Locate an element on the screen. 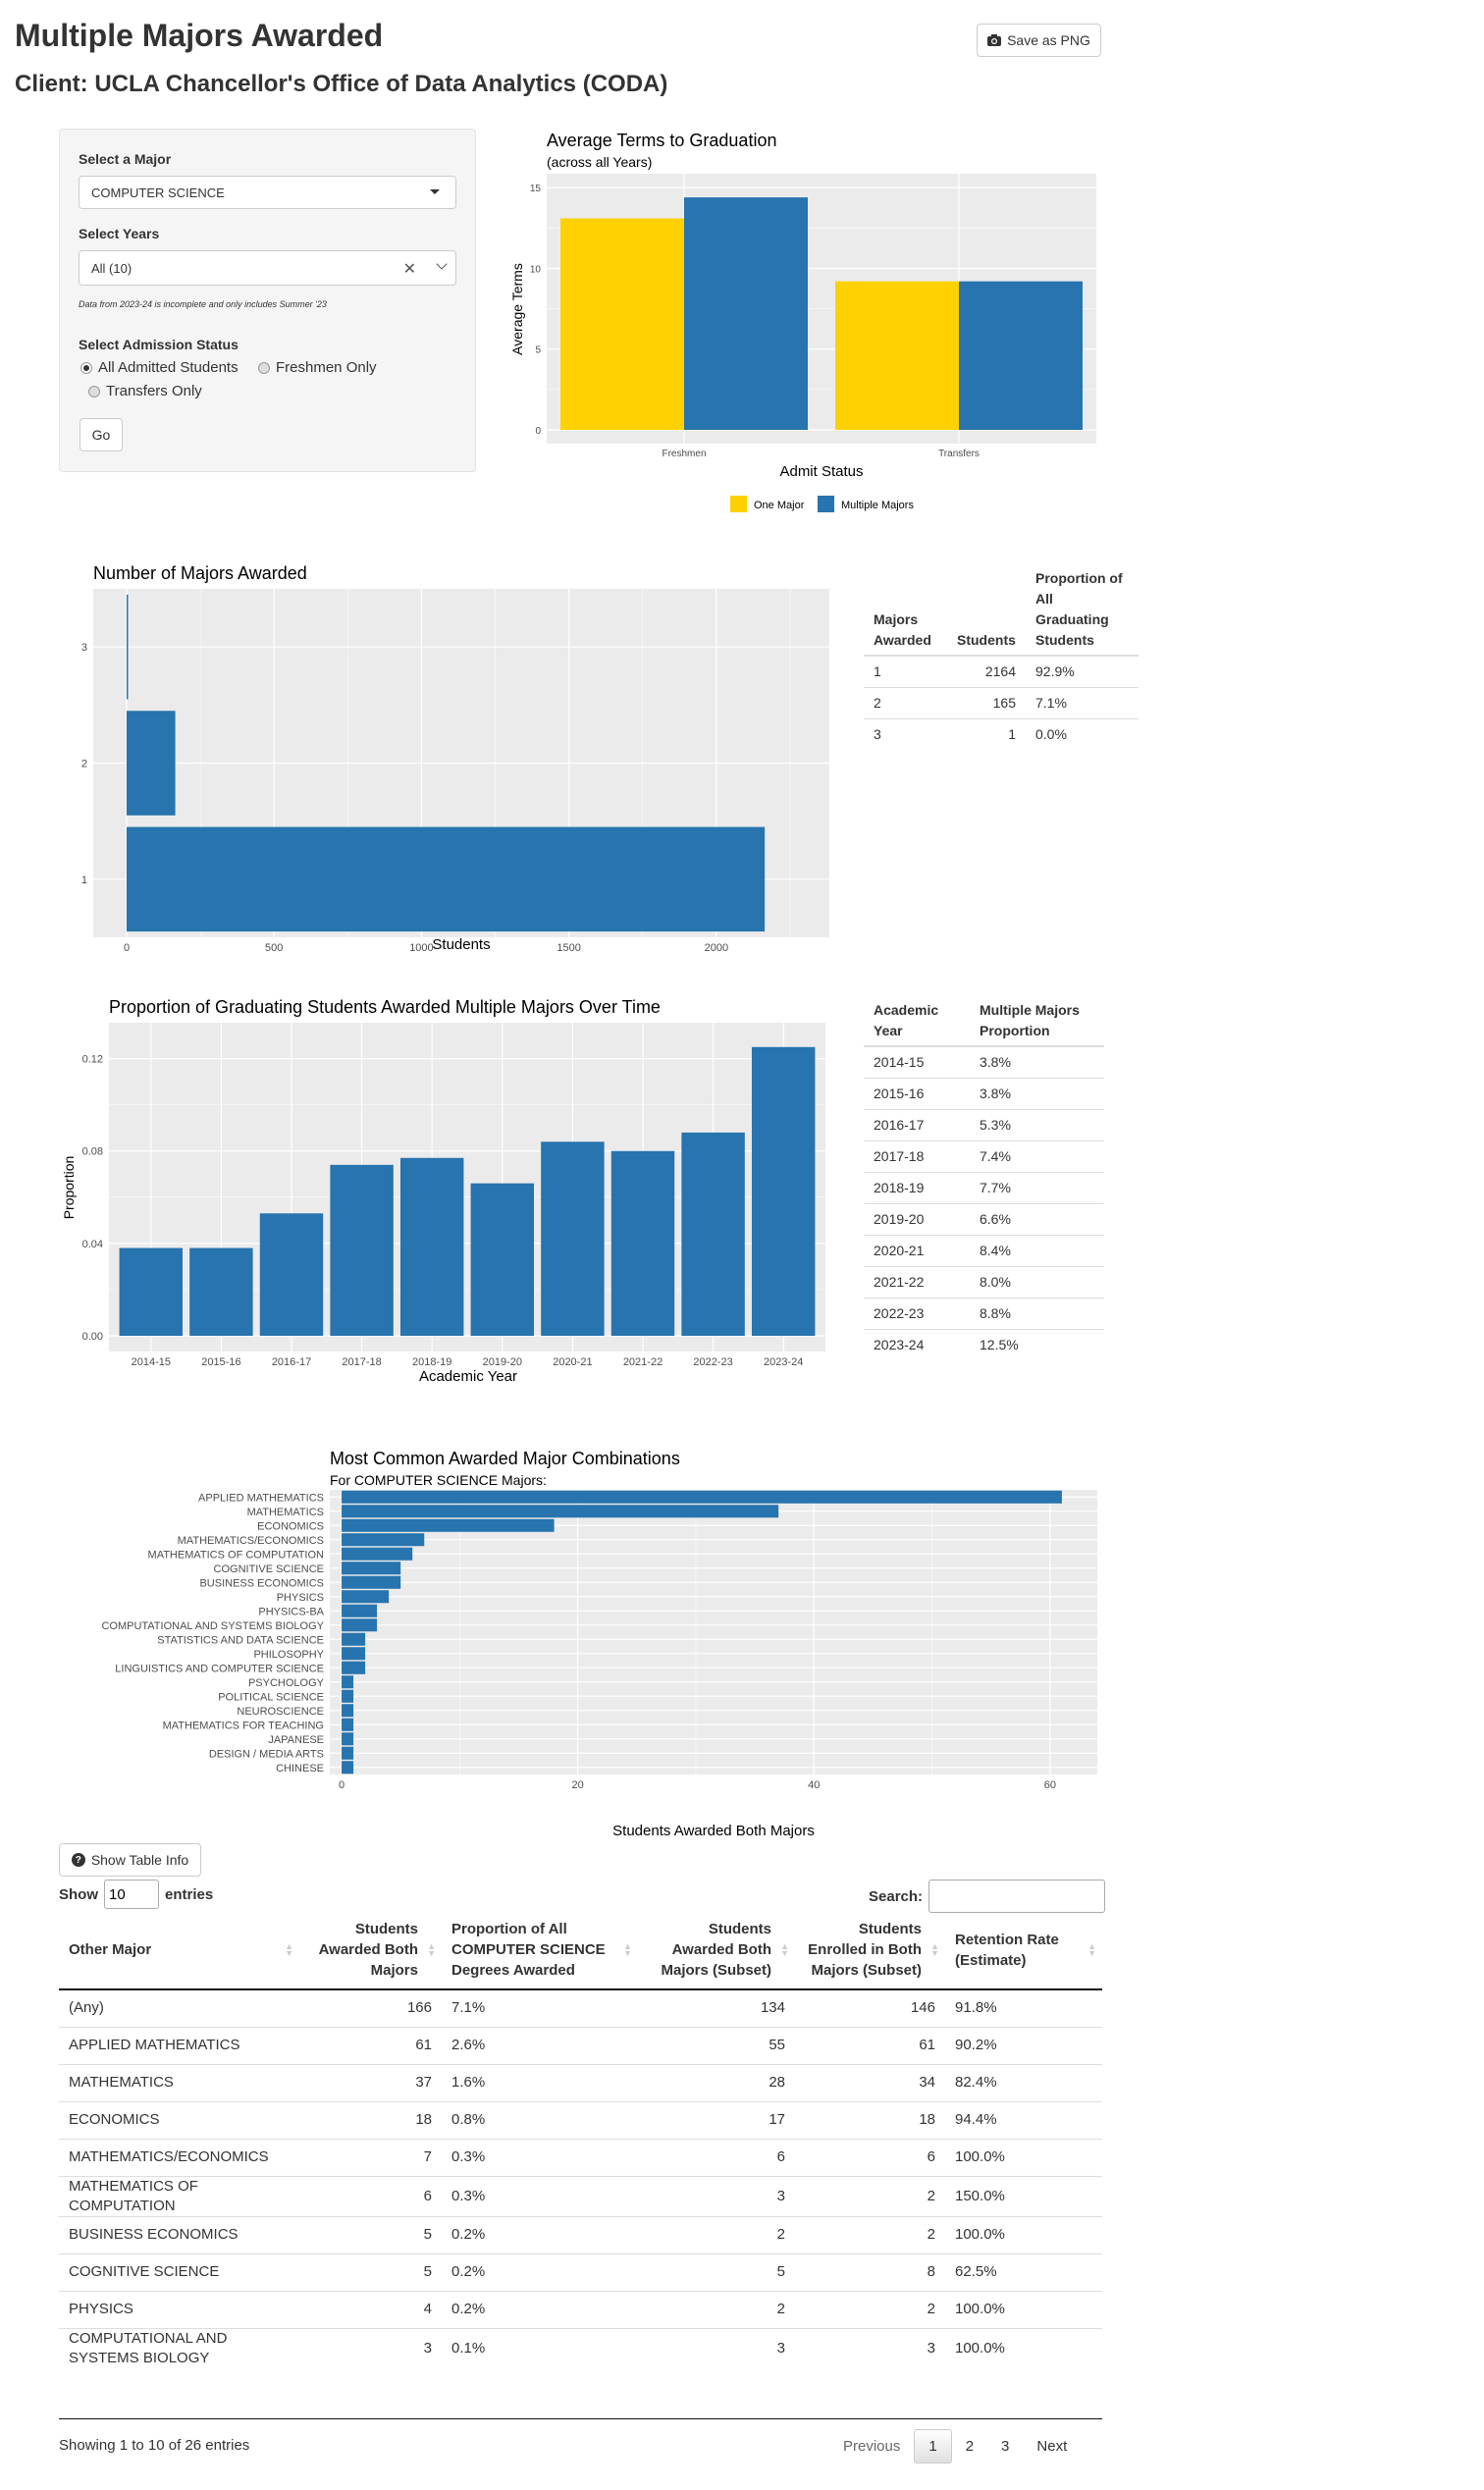  table-cell: 146 is located at coordinates (870, 2008).